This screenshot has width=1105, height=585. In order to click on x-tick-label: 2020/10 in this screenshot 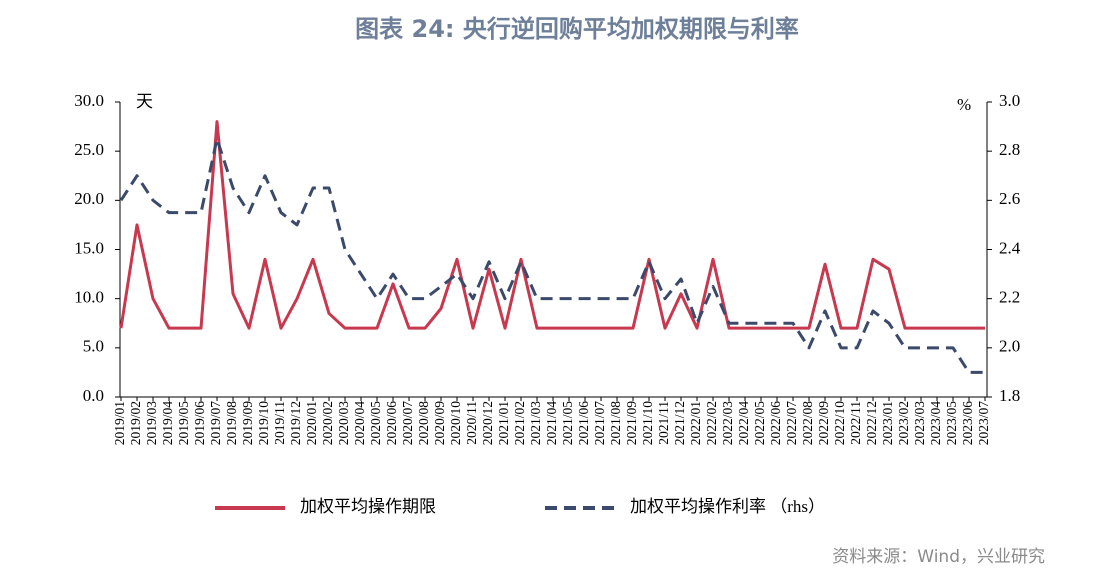, I will do `click(455, 423)`.